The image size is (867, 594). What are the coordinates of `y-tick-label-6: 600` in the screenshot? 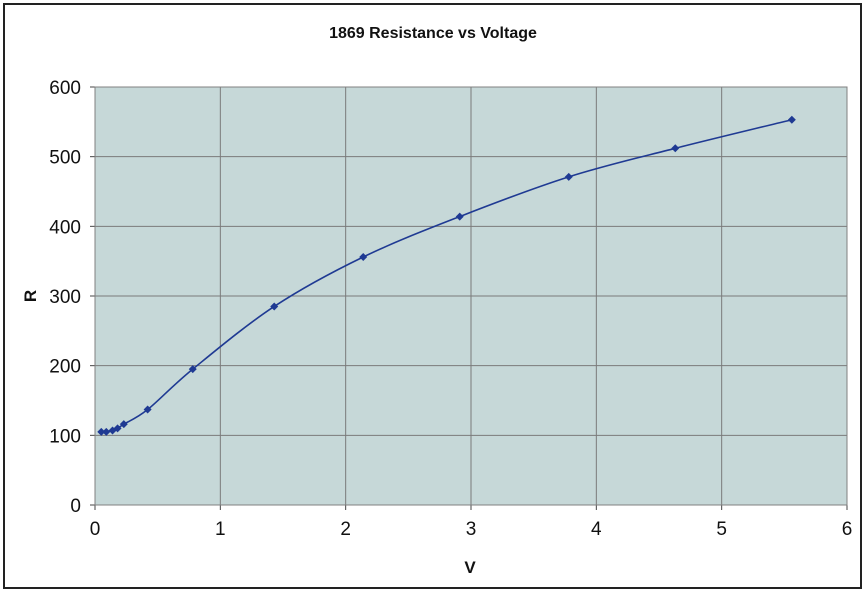 It's located at (65, 88).